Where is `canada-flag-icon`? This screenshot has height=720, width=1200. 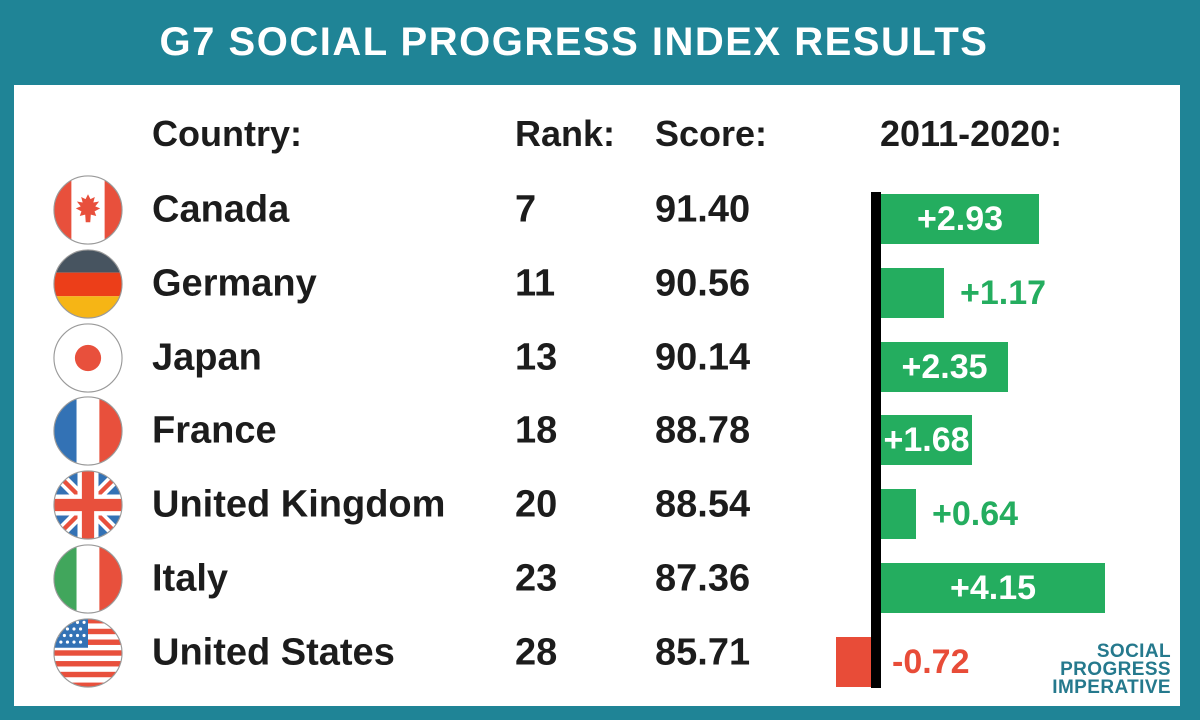
canada-flag-icon is located at coordinates (88, 210).